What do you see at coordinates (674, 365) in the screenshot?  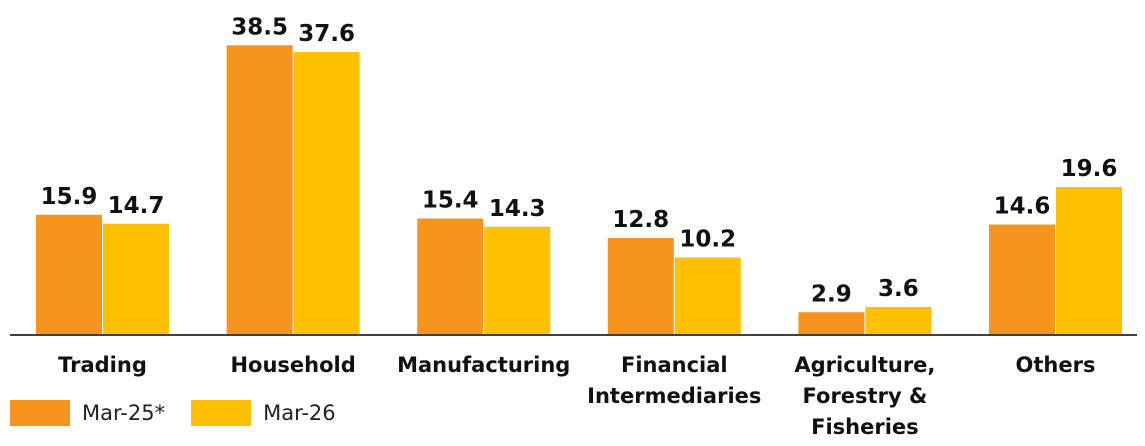 I see `category-label-line: Financial` at bounding box center [674, 365].